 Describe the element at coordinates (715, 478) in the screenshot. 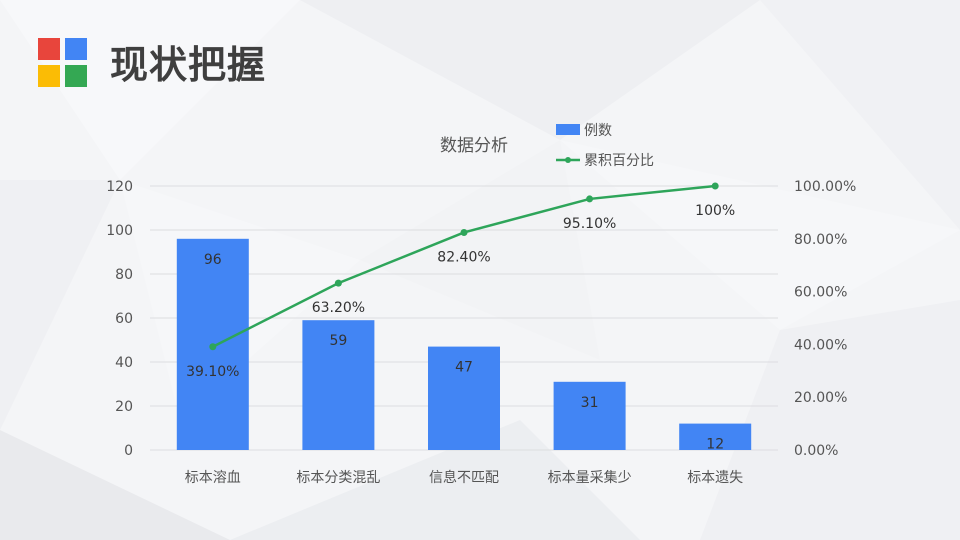

I see `x-category-label: 标本遗失` at that location.